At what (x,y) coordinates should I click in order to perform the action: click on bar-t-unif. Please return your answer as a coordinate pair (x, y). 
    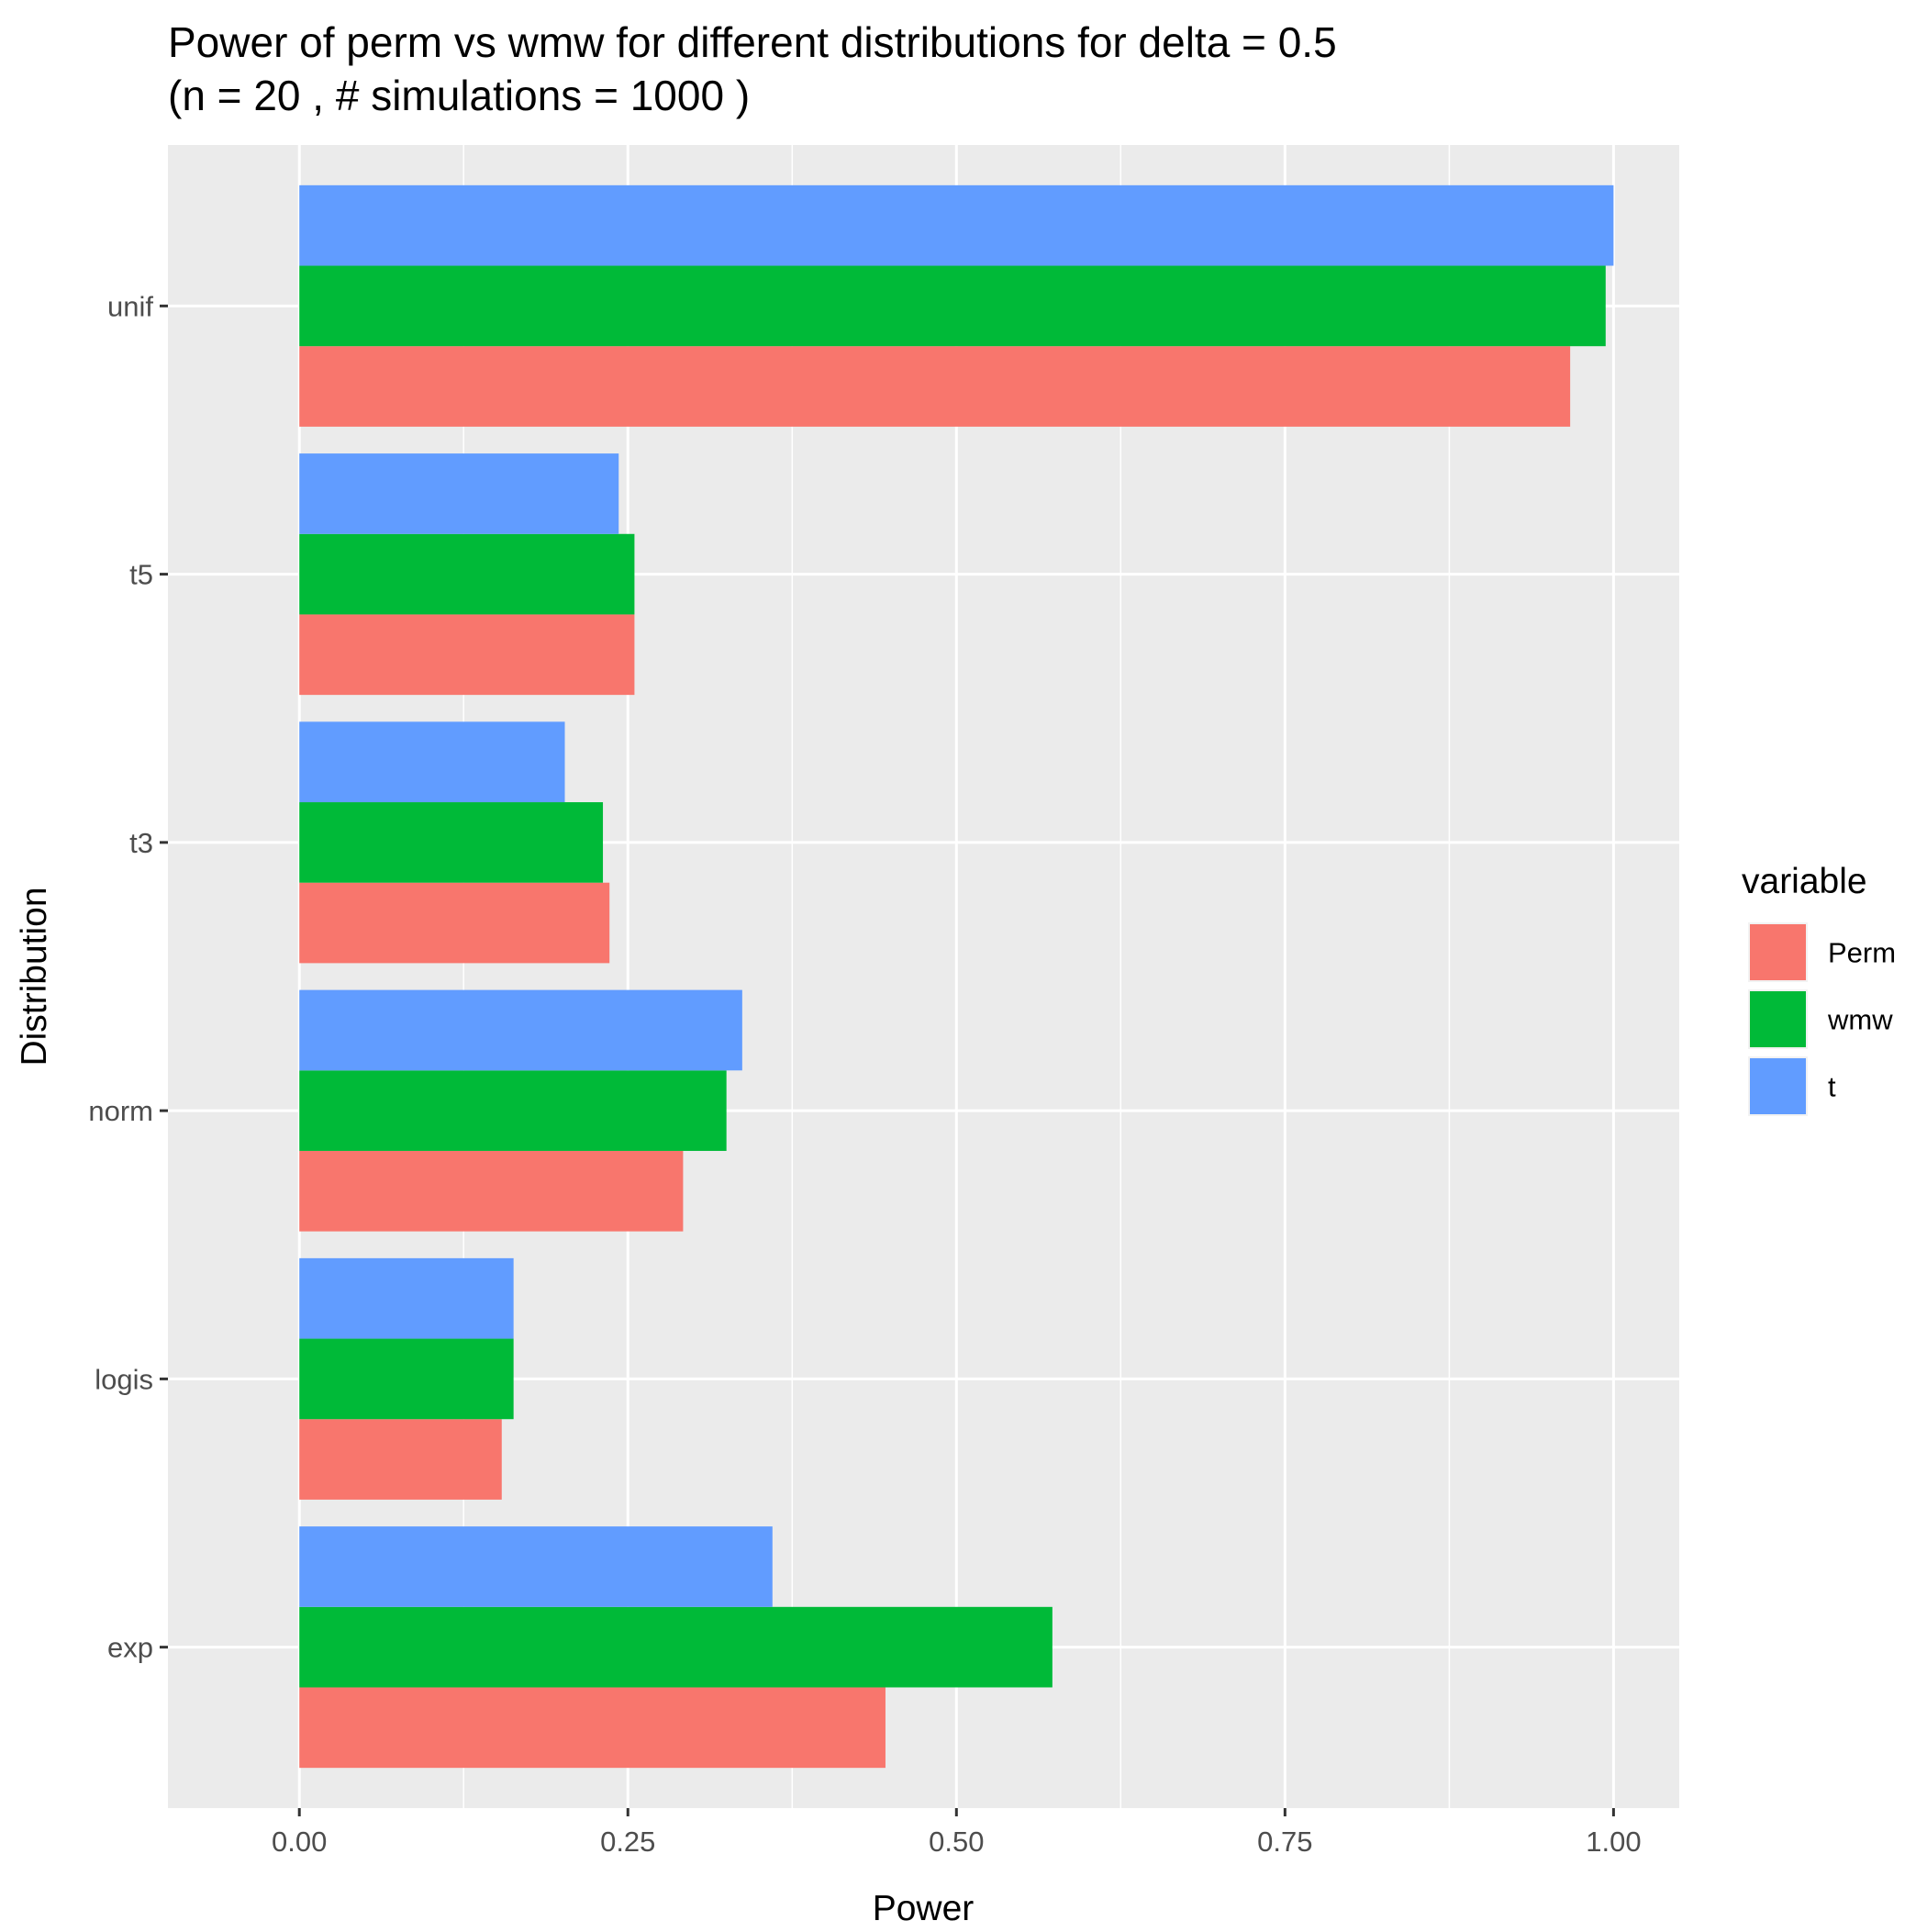
    Looking at the image, I should click on (956, 225).